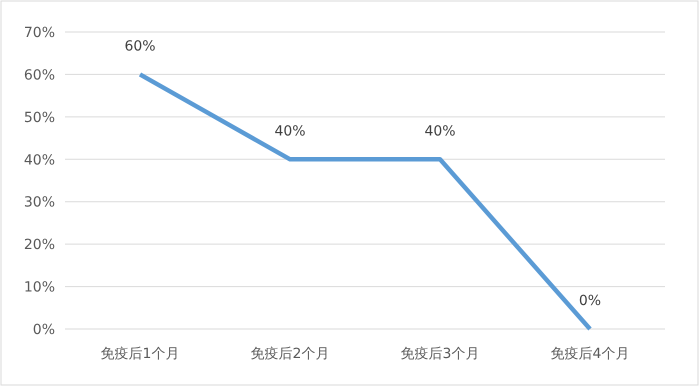 The height and width of the screenshot is (387, 700). I want to click on y-tick-label: 30%, so click(39, 202).